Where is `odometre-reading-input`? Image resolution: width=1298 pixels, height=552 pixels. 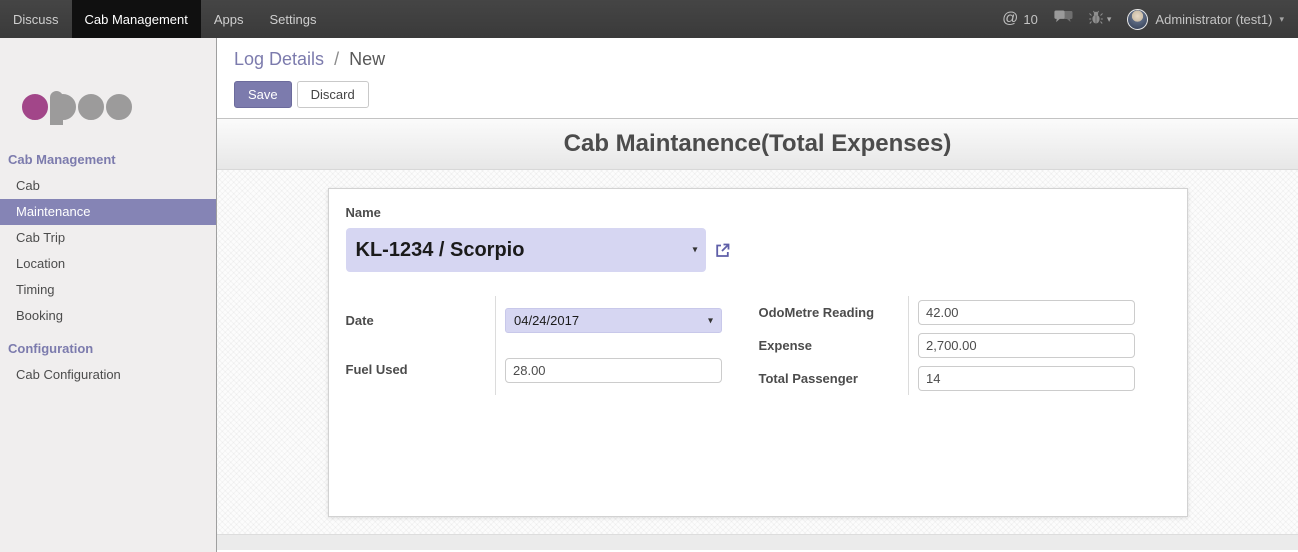
odometre-reading-input is located at coordinates (1026, 312).